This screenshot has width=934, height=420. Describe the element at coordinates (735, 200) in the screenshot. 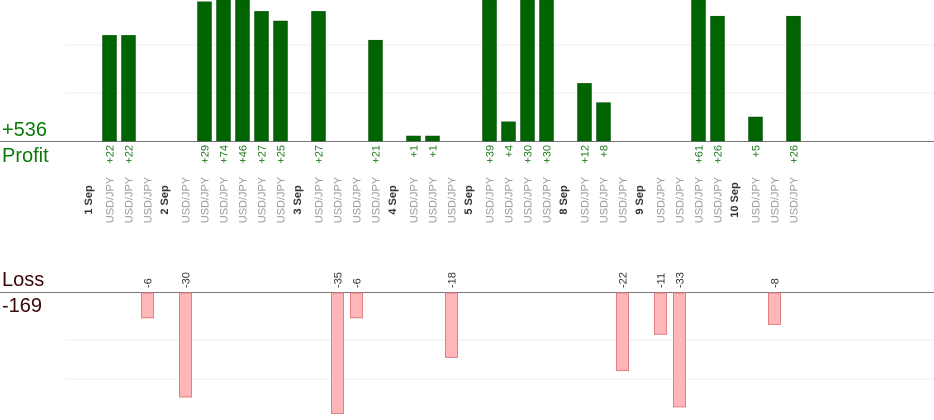

I see `date-tick-label: 10 Sep` at that location.